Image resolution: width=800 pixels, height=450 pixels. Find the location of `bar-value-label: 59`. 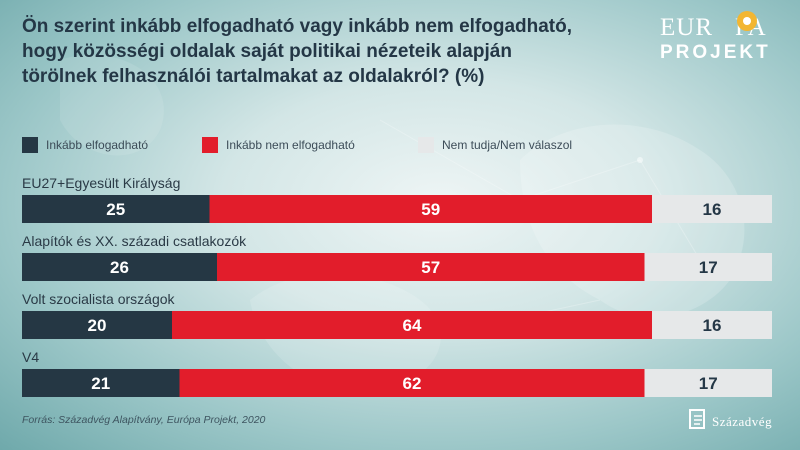

bar-value-label: 59 is located at coordinates (430, 209).